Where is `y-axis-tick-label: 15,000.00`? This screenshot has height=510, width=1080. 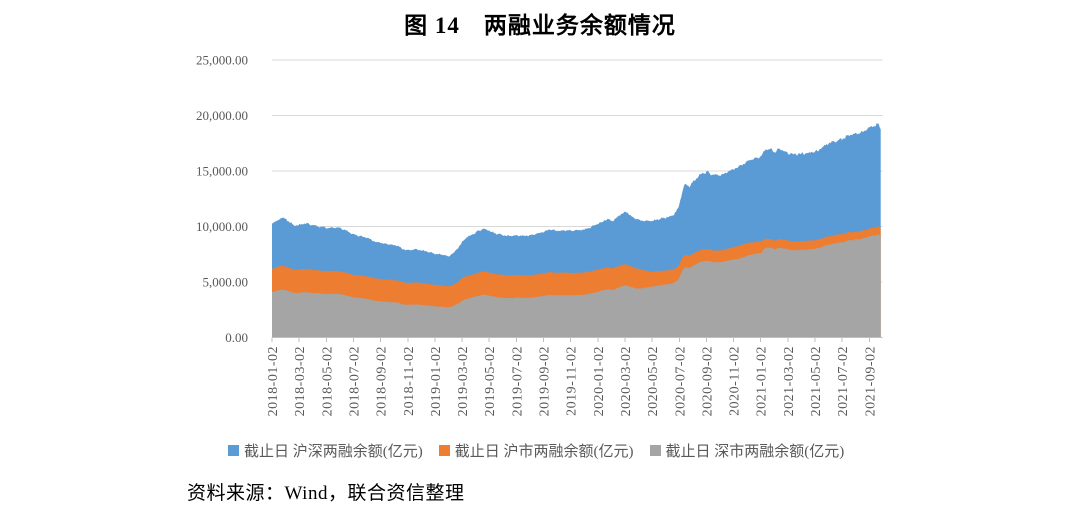
y-axis-tick-label: 15,000.00 is located at coordinates (222, 171).